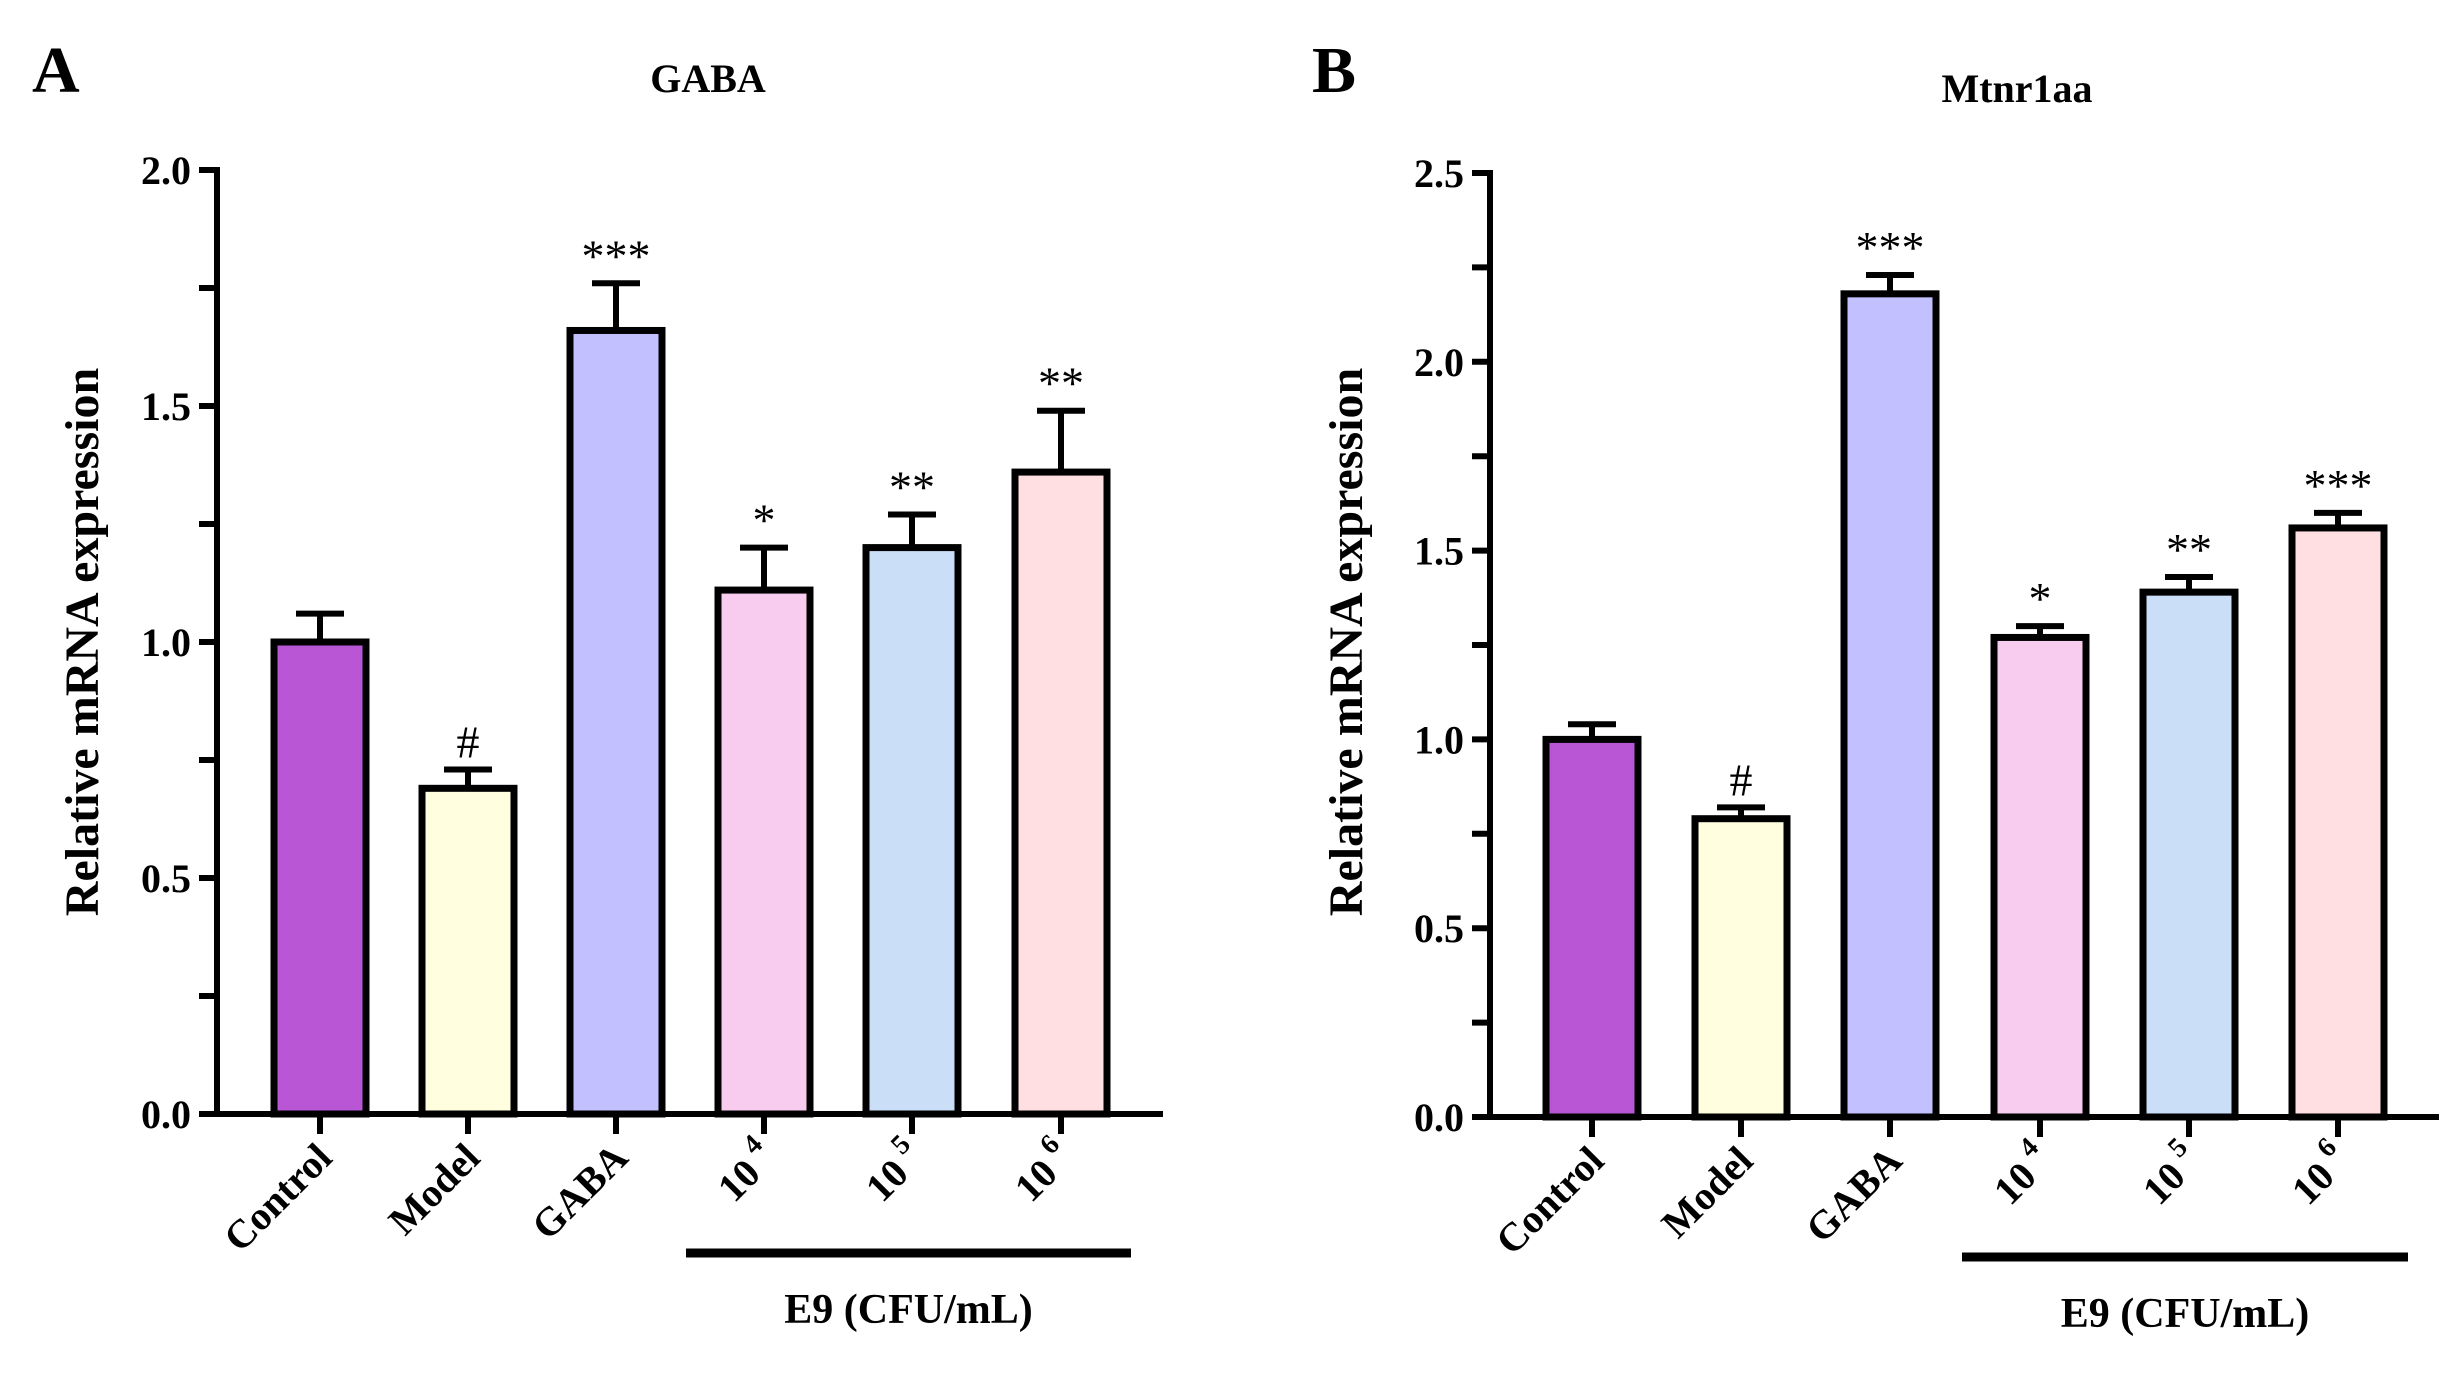 This screenshot has width=2464, height=1374. I want to click on x-tick-label-a: Control, so click(278, 1198).